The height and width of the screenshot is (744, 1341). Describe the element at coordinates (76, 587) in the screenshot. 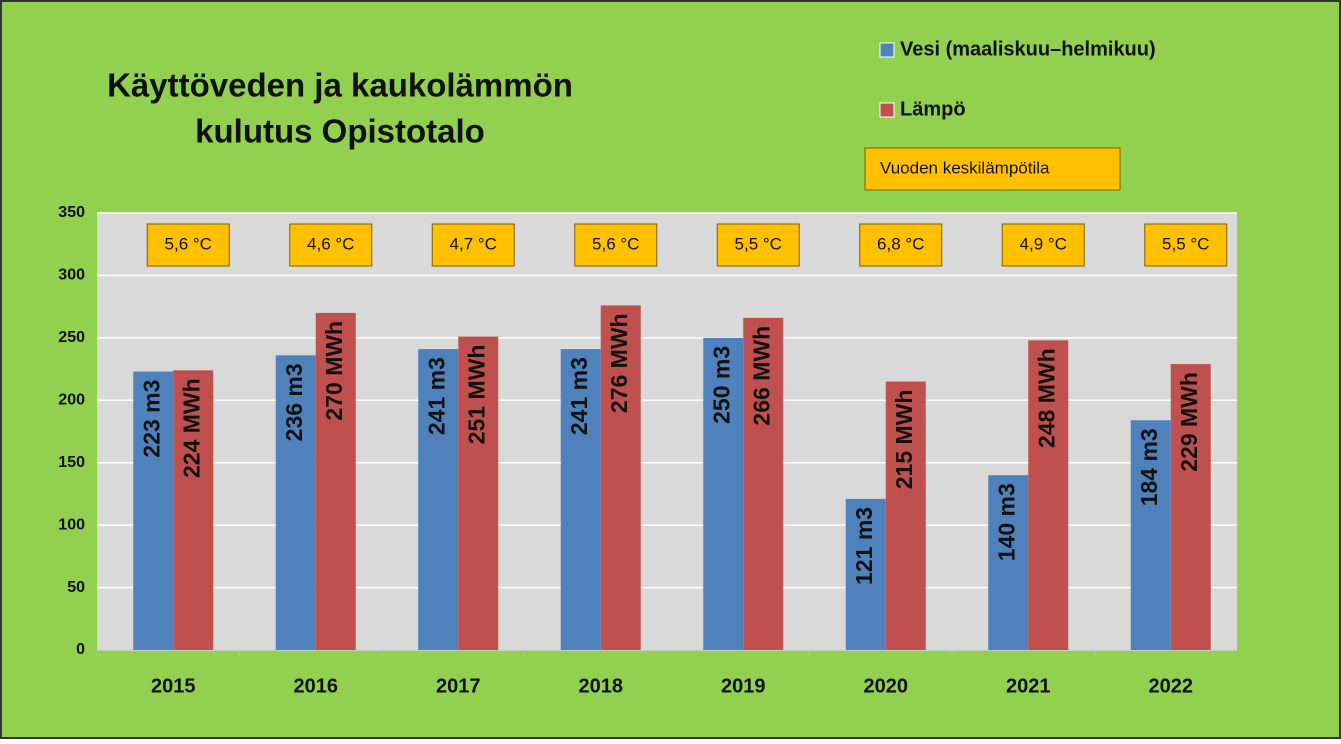

I see `y-tick-label: 50` at that location.